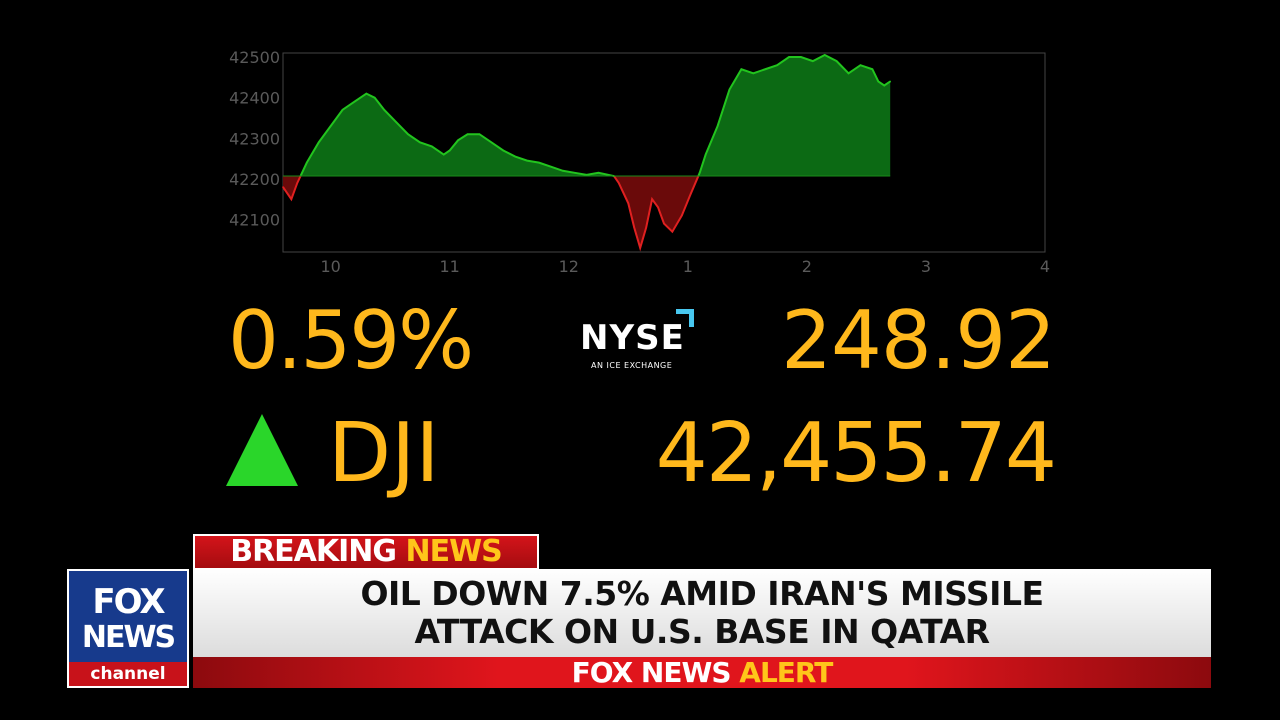  What do you see at coordinates (786, 672) in the screenshot?
I see `alert-word: ALERT` at bounding box center [786, 672].